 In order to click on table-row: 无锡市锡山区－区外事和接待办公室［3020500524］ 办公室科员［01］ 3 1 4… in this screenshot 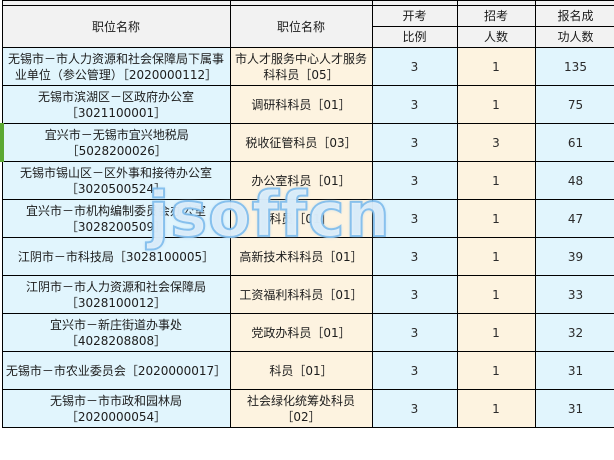, I will do `click(307, 181)`.